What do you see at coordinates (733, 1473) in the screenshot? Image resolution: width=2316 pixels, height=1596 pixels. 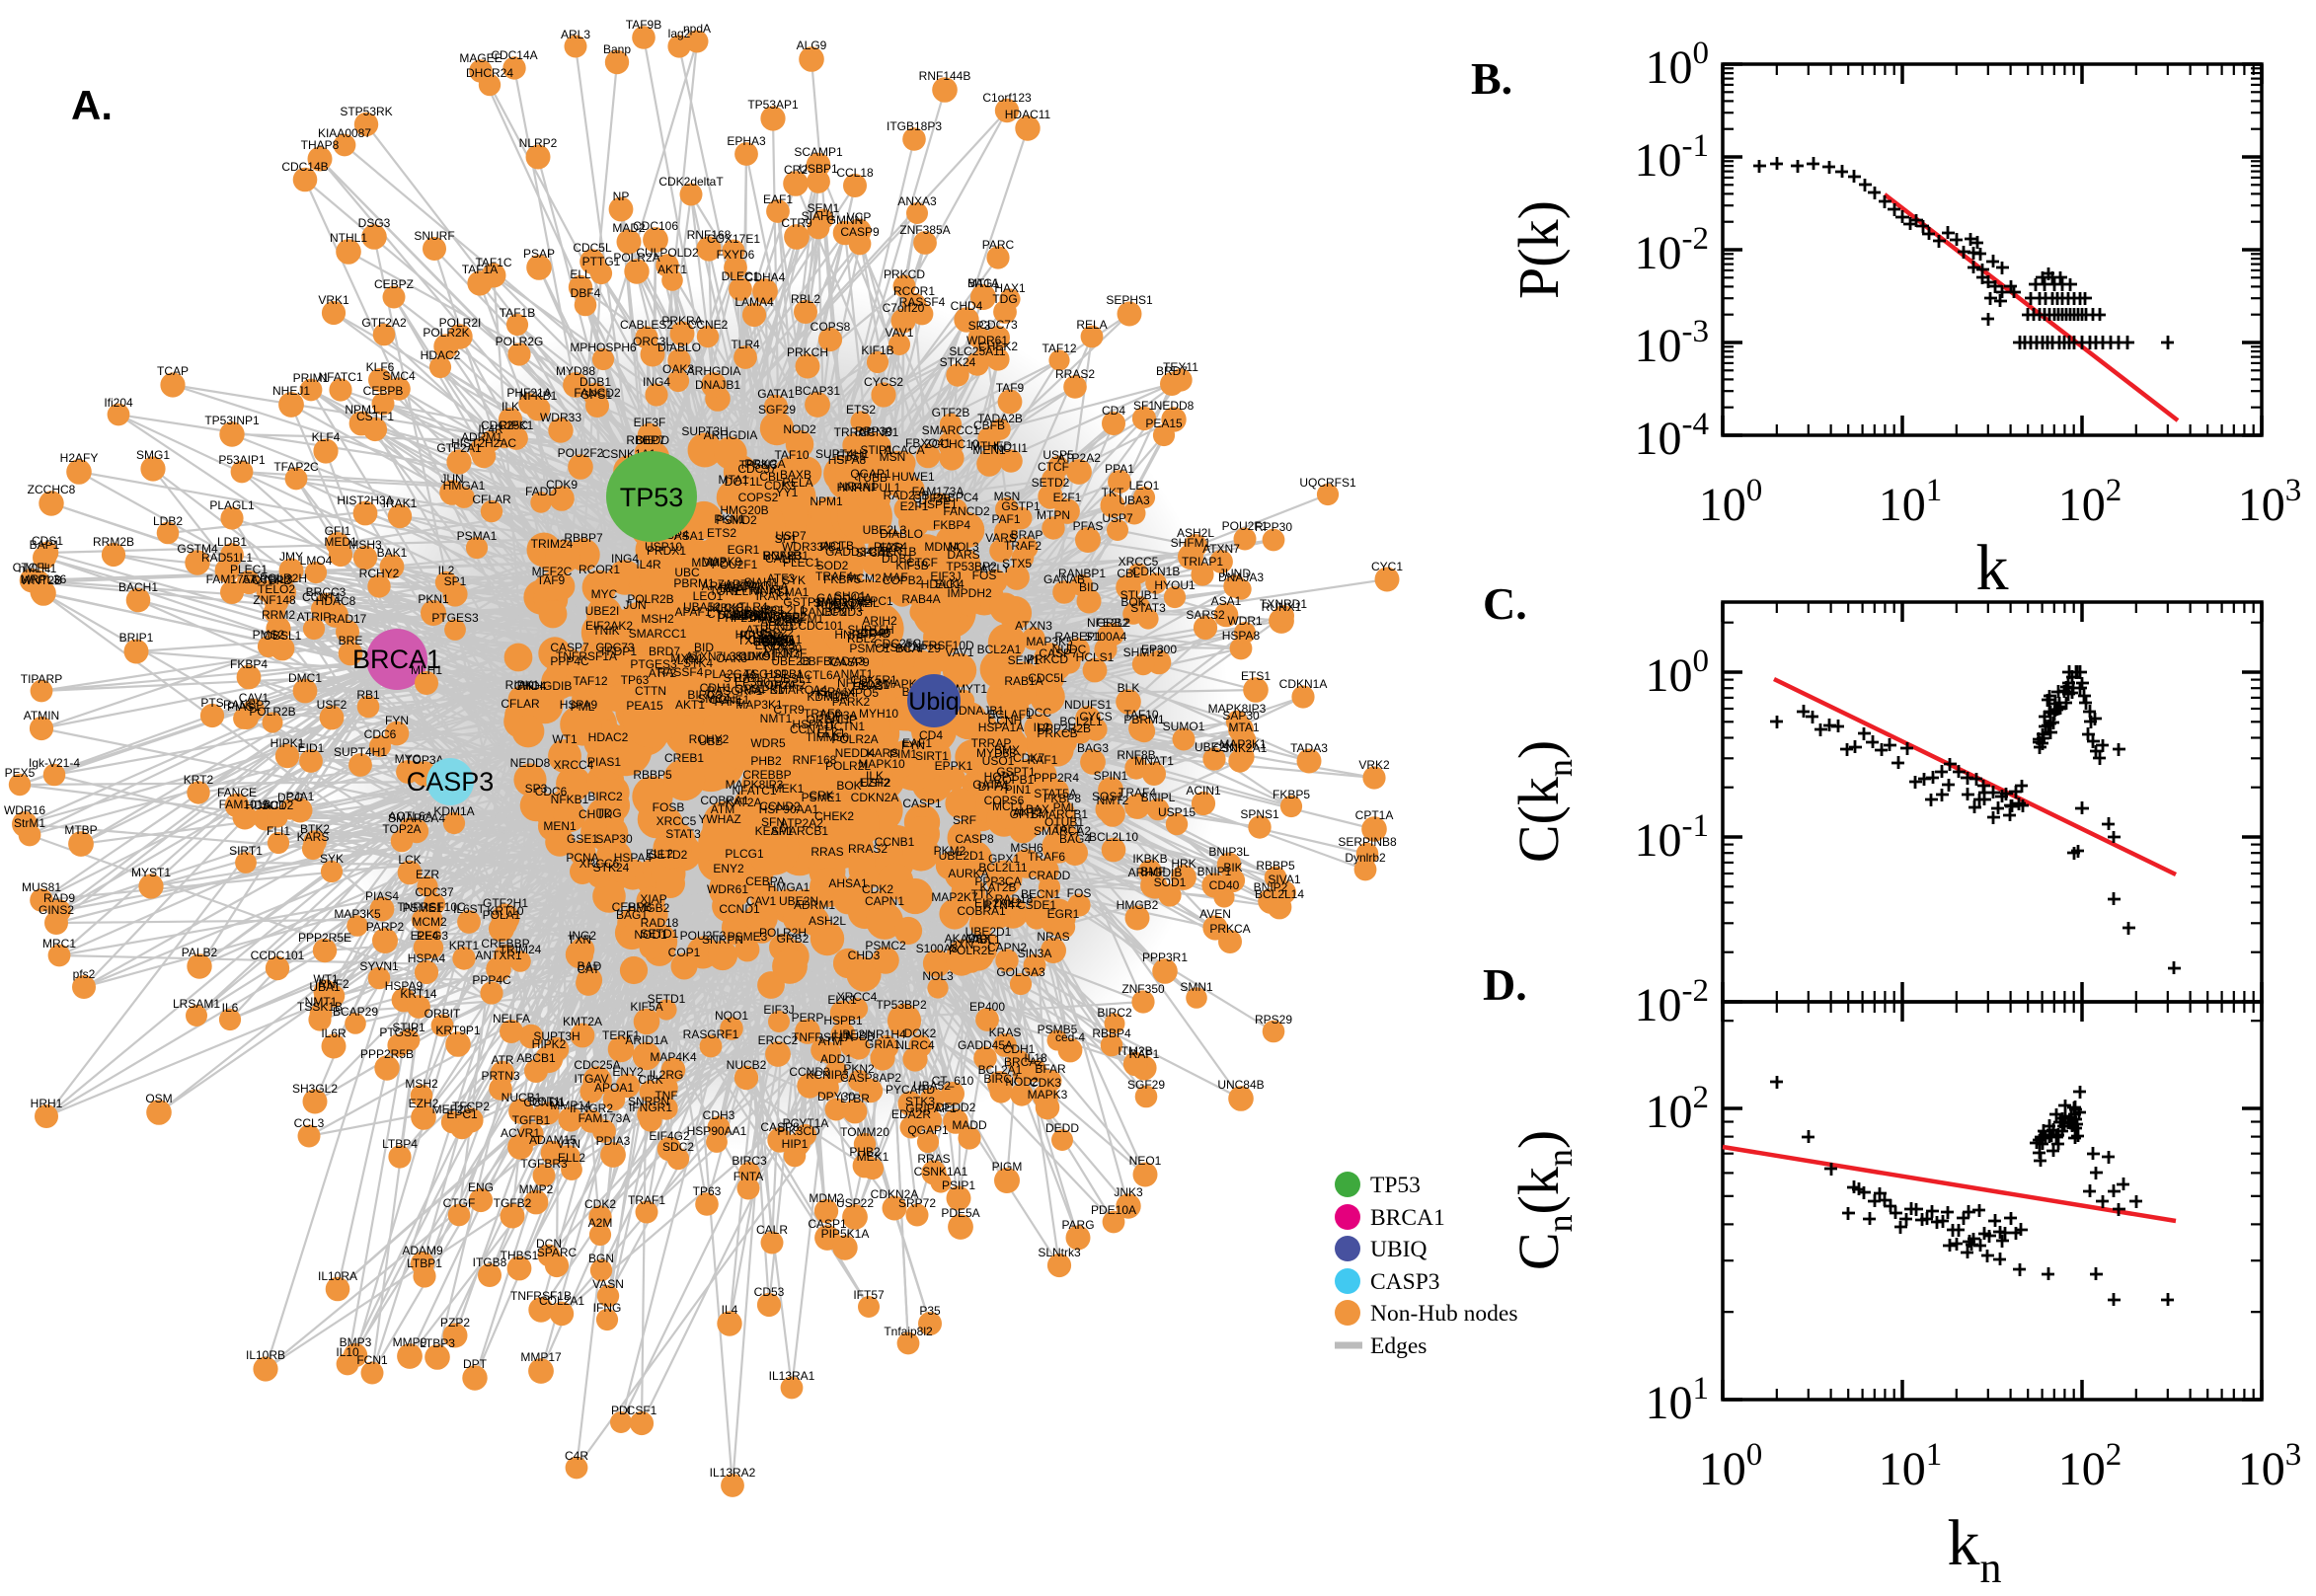 I see `svg-text: IL13RA2` at bounding box center [733, 1473].